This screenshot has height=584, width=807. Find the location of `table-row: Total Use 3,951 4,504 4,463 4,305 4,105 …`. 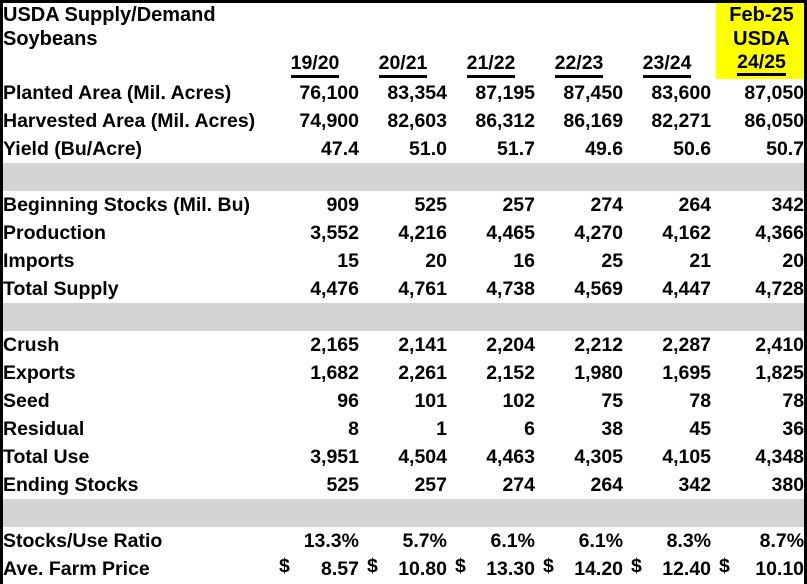

table-row: Total Use 3,951 4,504 4,463 4,305 4,105 … is located at coordinates (403, 457).